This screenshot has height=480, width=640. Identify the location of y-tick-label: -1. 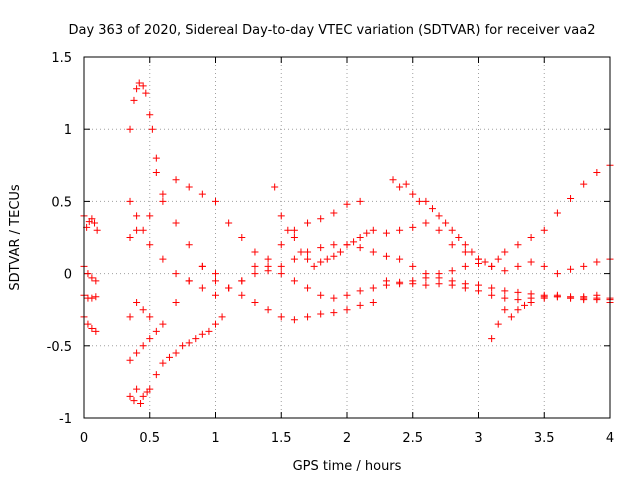
(65, 419).